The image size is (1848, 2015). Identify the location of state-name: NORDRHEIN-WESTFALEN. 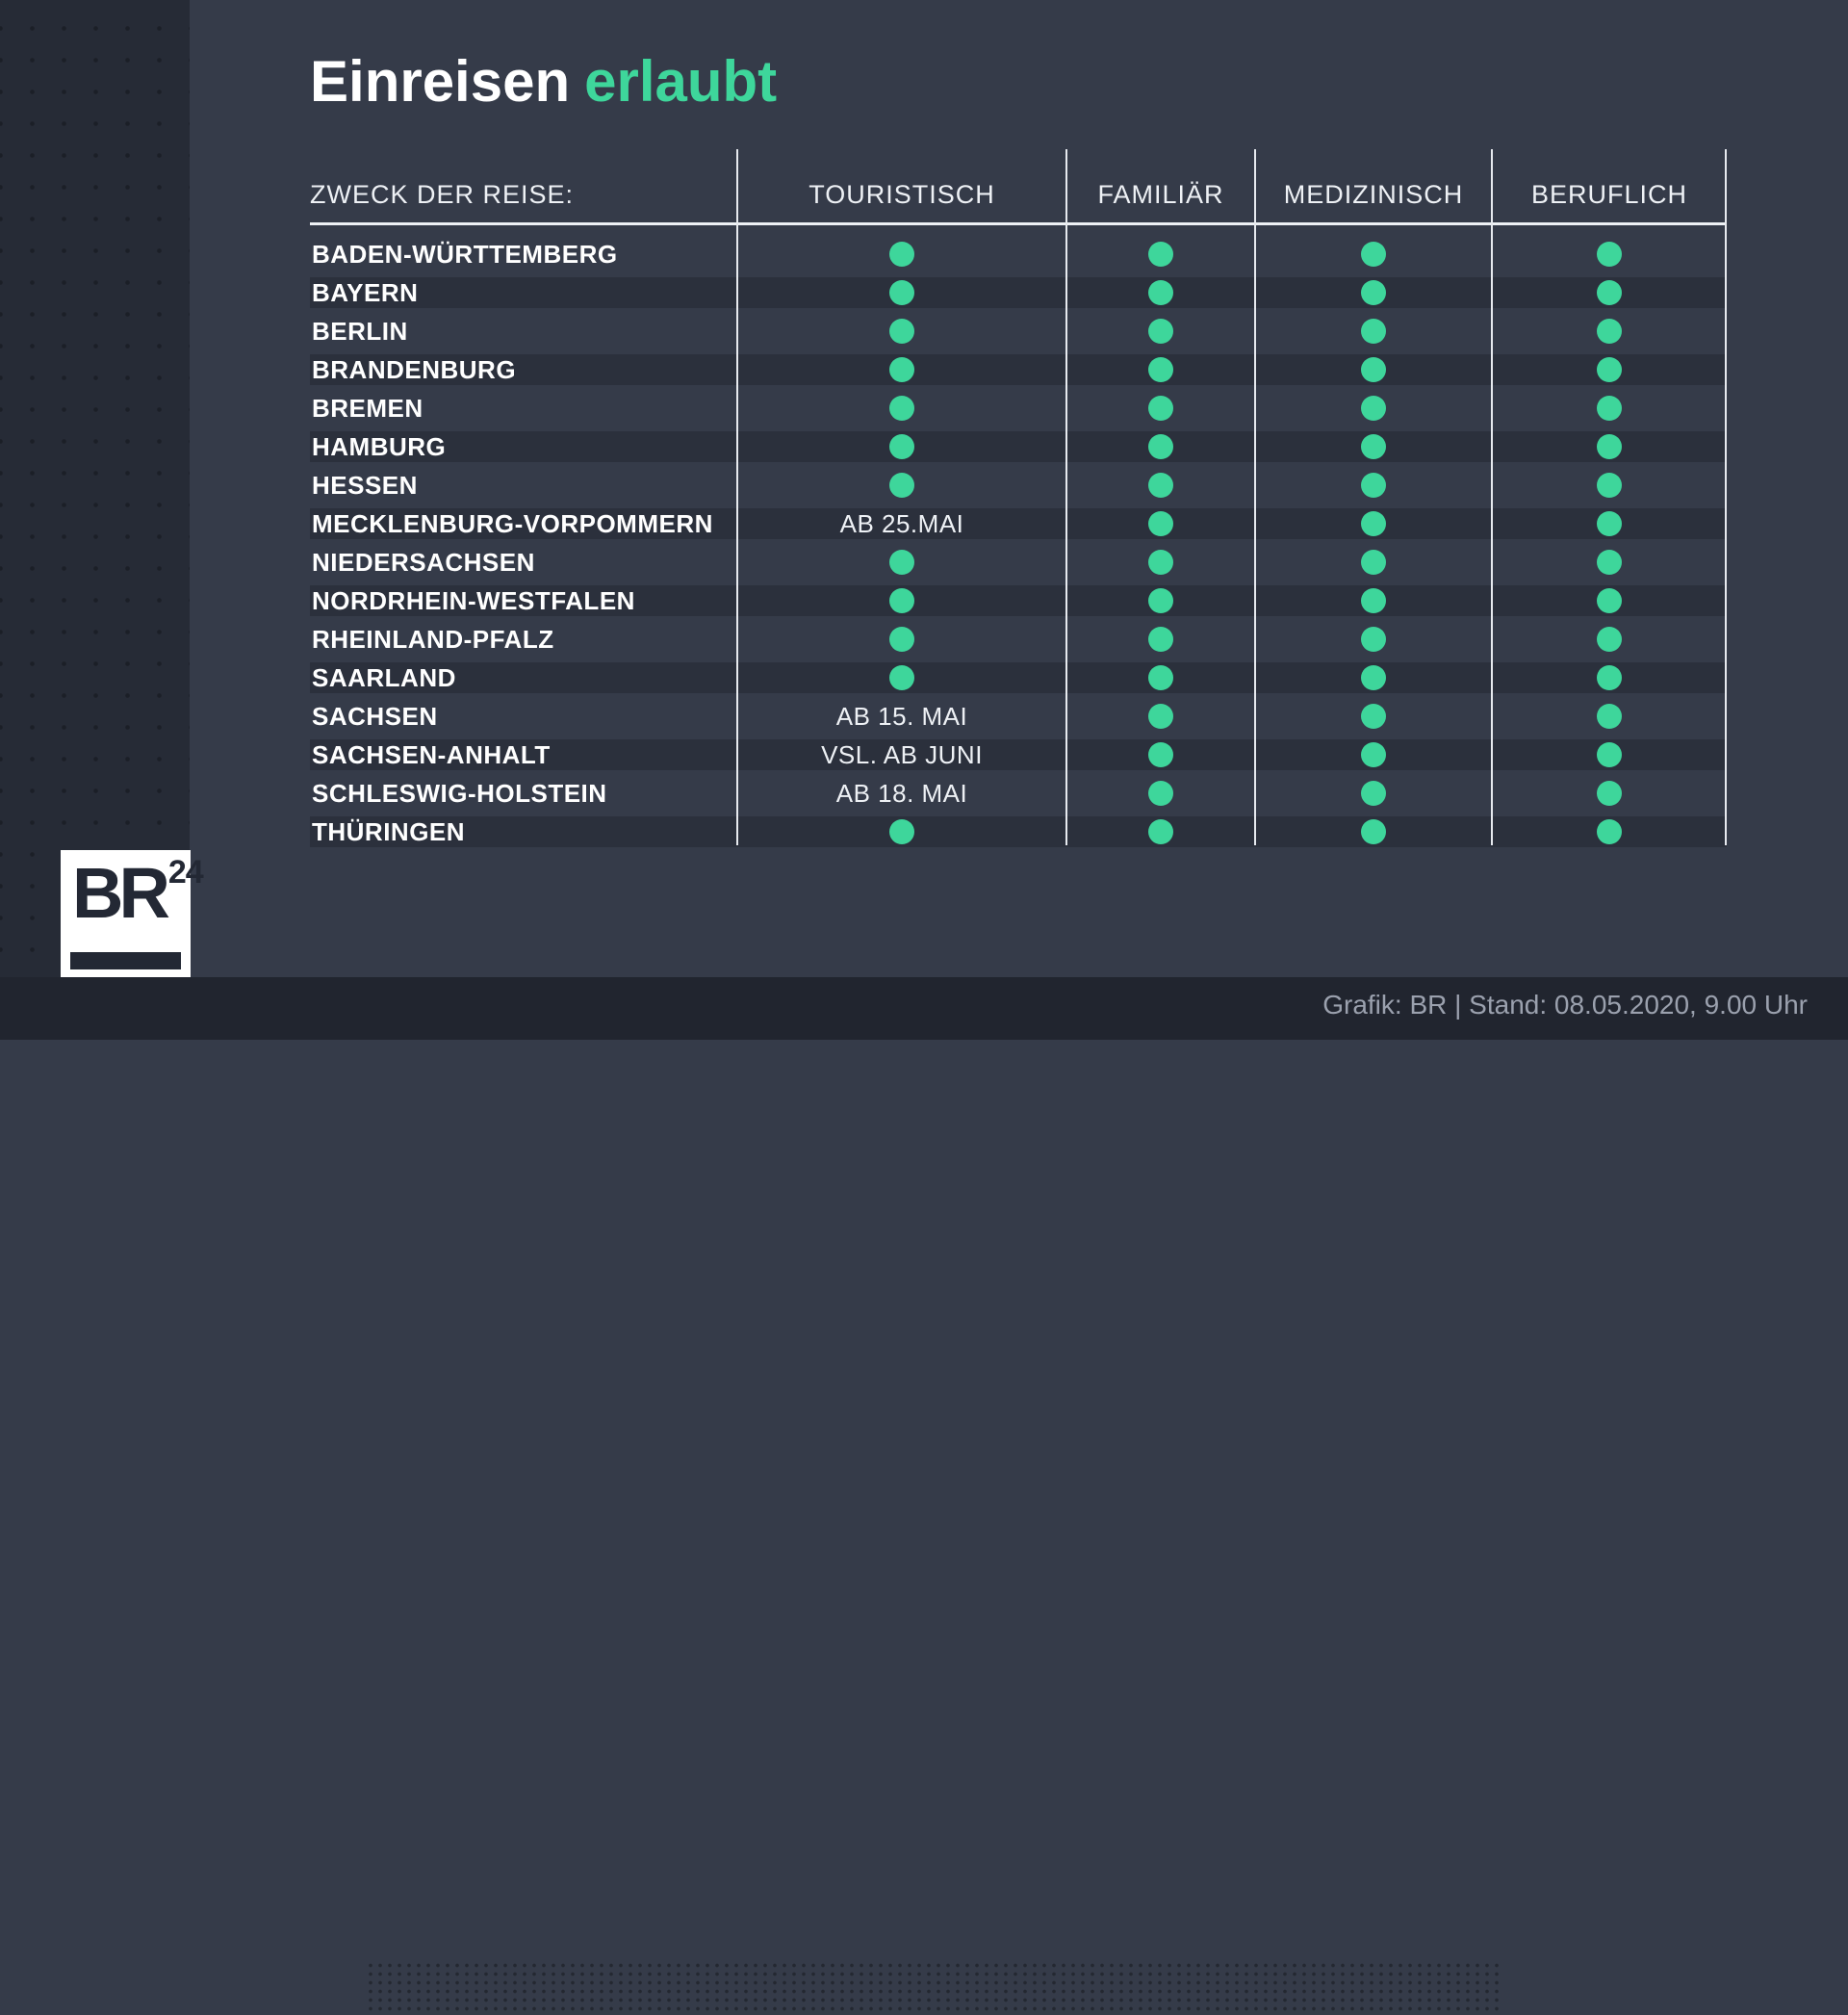
(473, 600).